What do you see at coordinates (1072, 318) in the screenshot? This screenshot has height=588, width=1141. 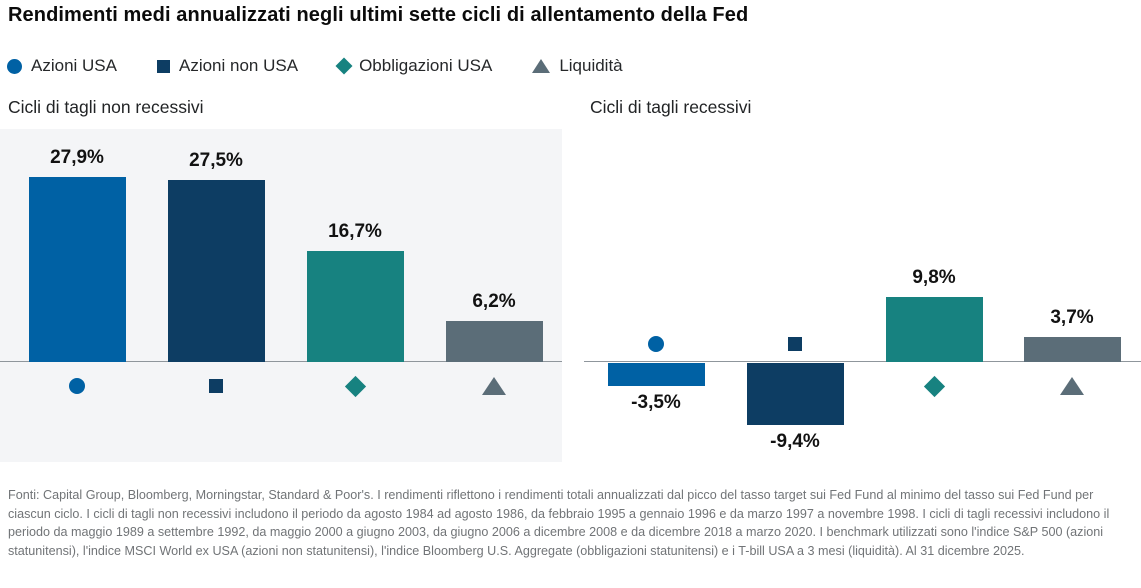 I see `bar-value-label: 3,7%` at bounding box center [1072, 318].